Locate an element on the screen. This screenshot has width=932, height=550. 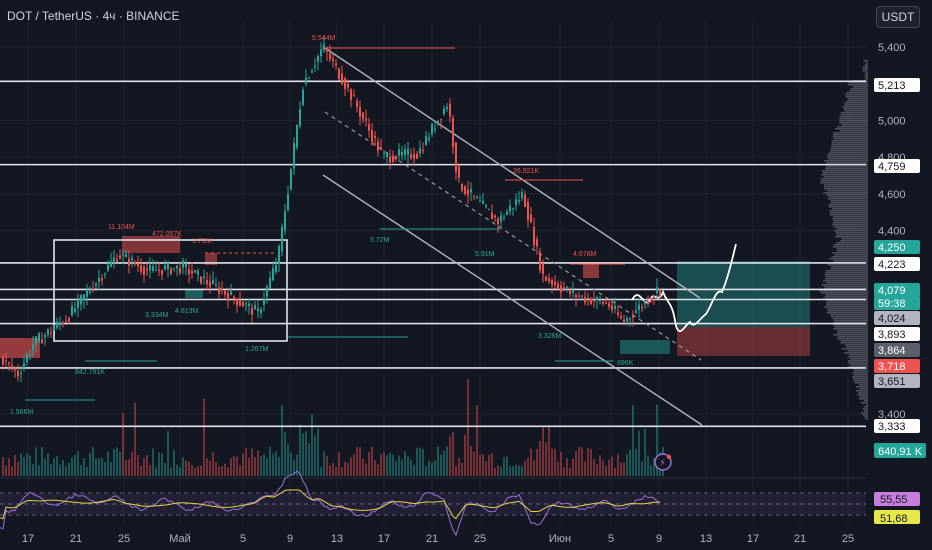
currency-button: USDT is located at coordinates (898, 17).